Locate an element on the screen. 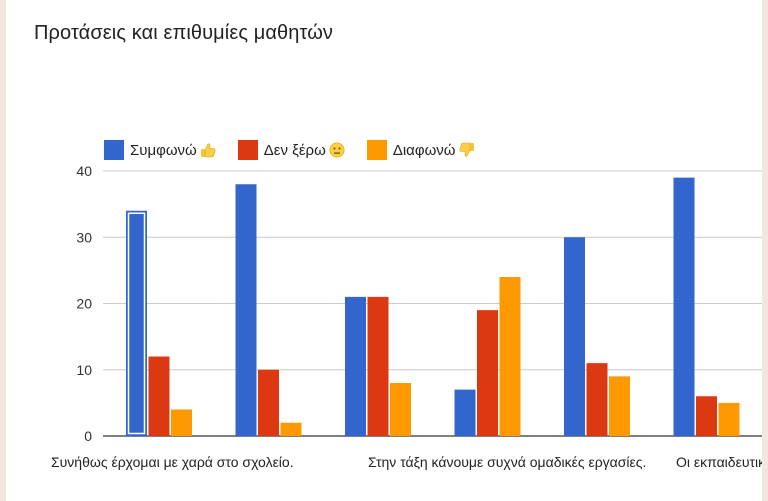 The width and height of the screenshot is (768, 501). chart-legend: Συμφωνώ Δεν ξέρω Διαφωνώ is located at coordinates (300, 150).